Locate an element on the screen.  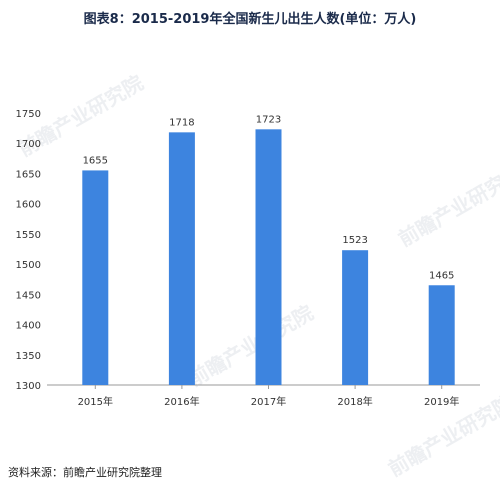
y-tick-label: 1500 is located at coordinates (28, 265).